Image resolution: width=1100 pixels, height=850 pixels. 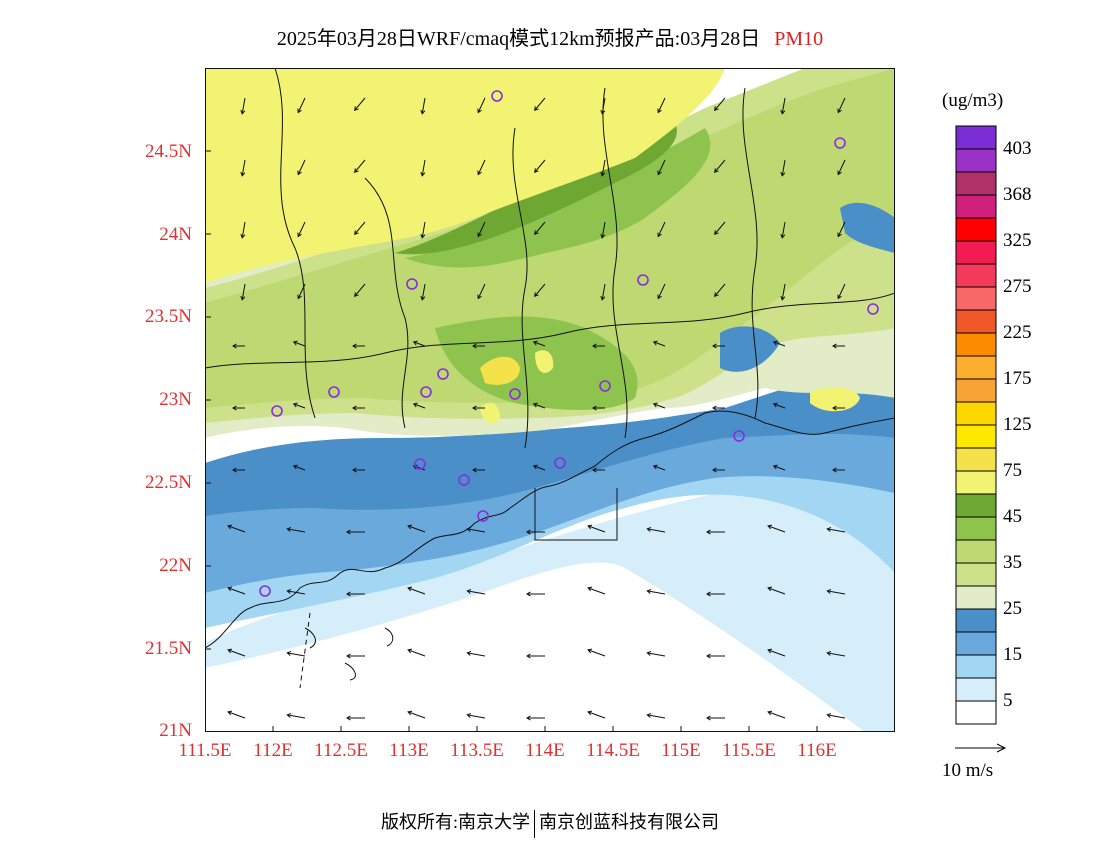 I want to click on dashed-border, so click(x=305, y=650).